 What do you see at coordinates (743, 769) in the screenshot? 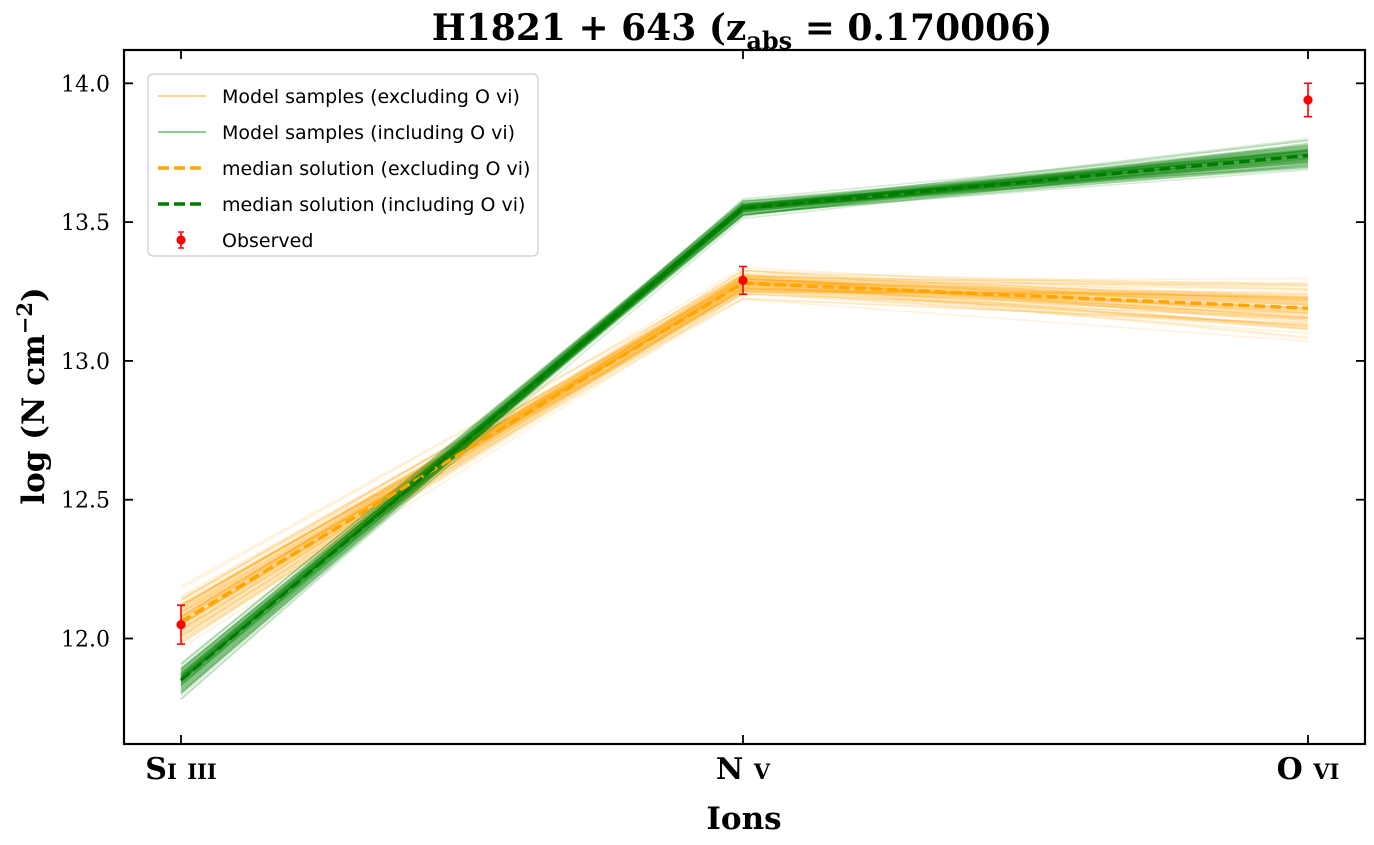
I see `x-tick-label: N v` at bounding box center [743, 769].